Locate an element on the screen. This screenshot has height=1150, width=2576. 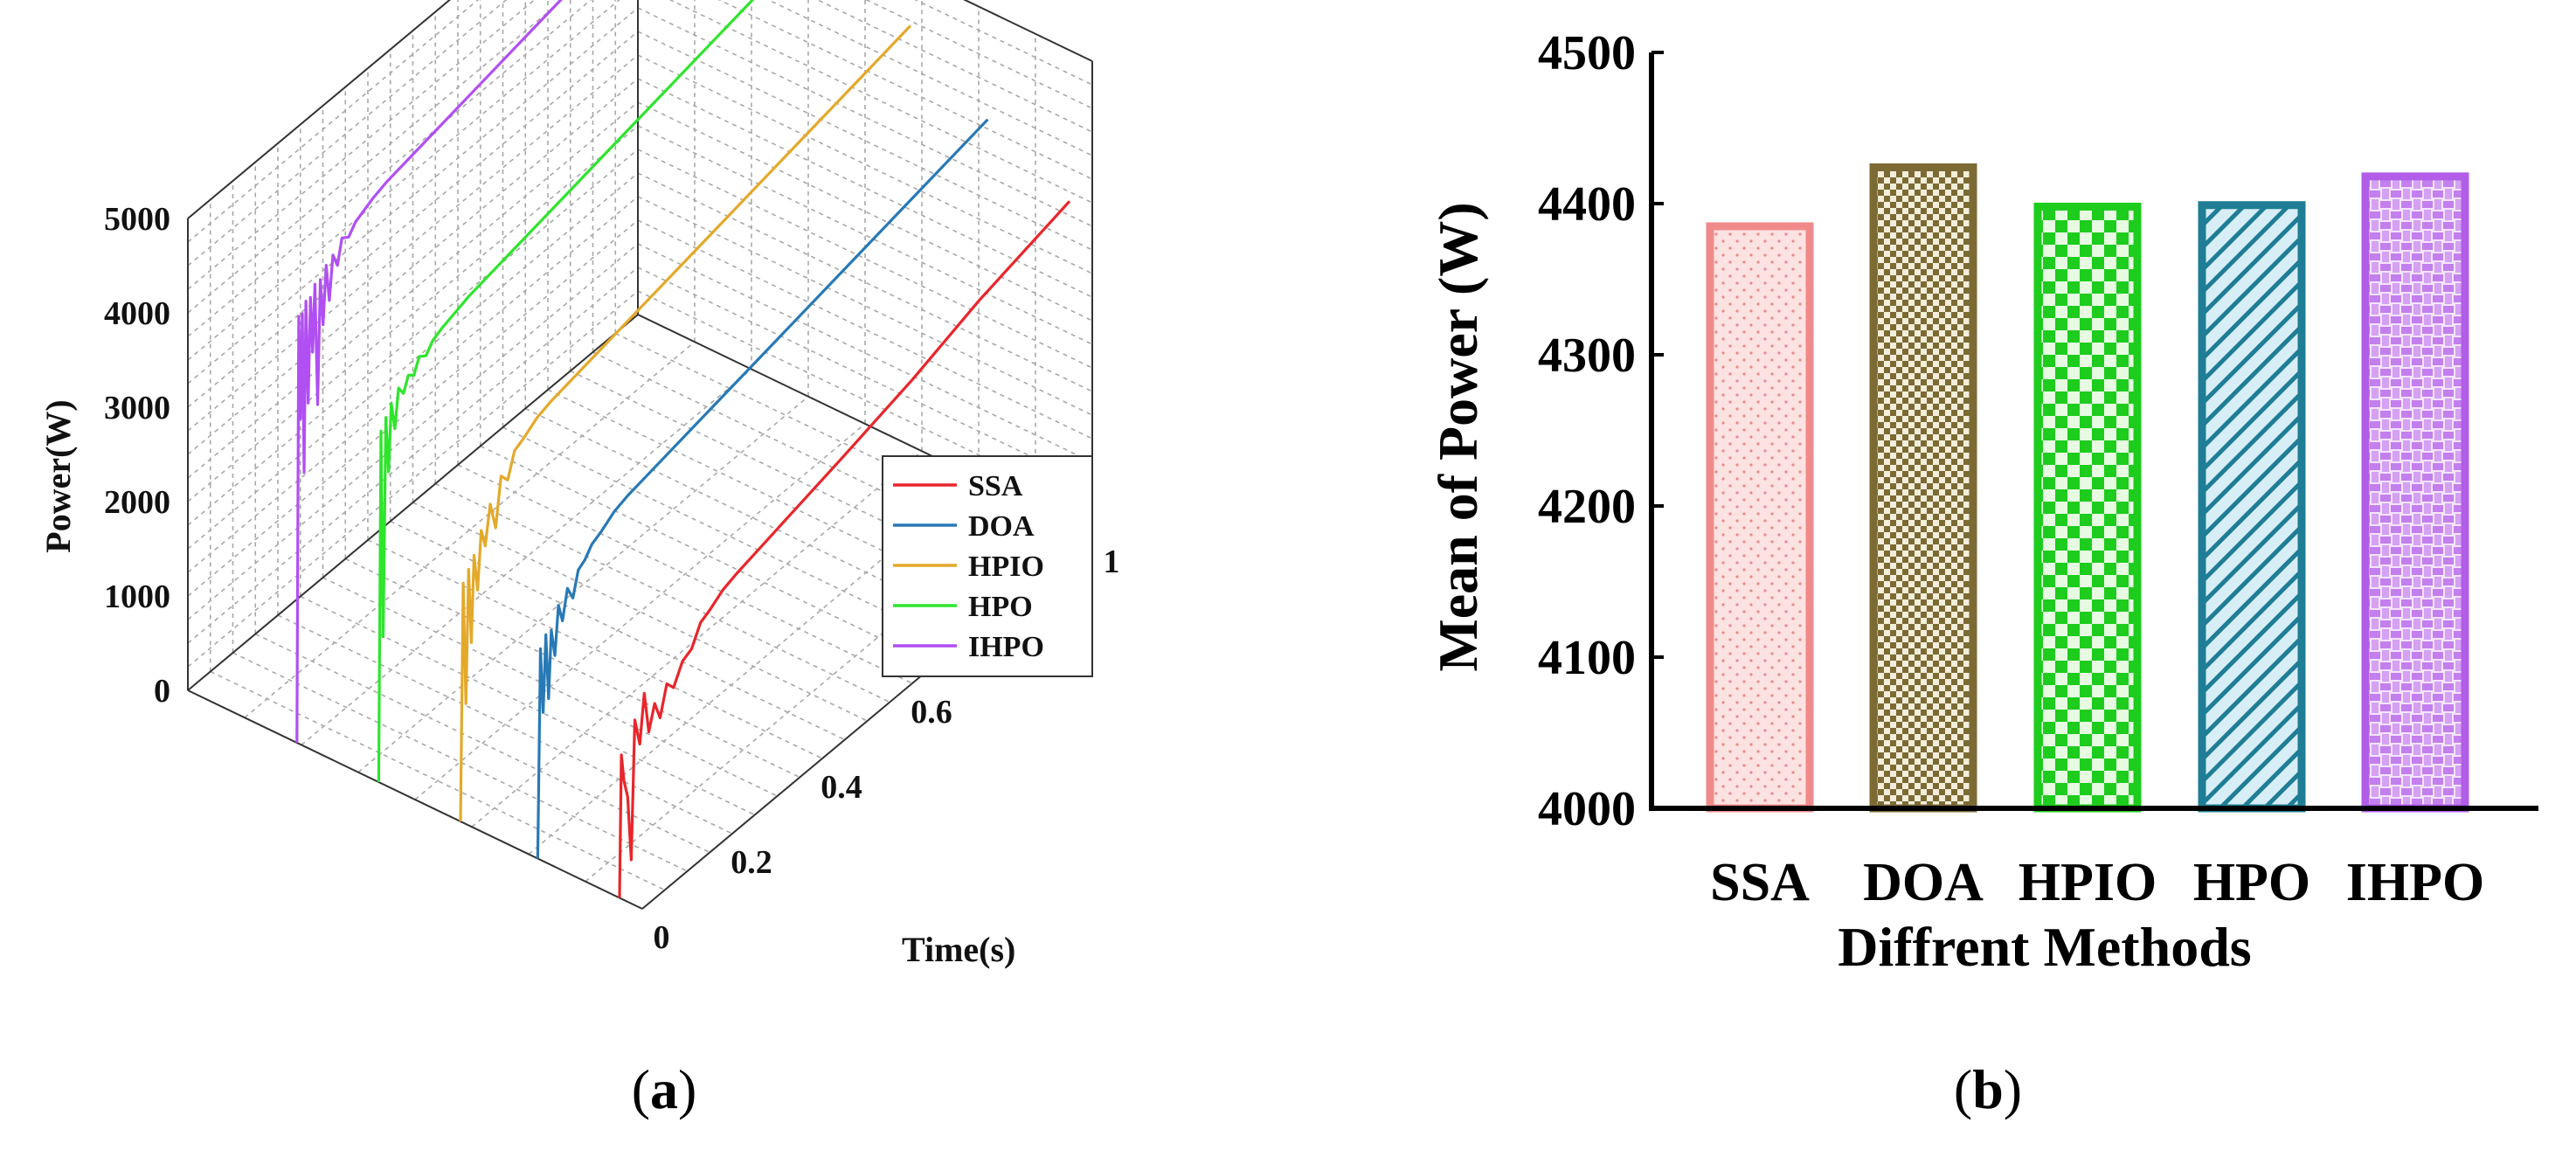
legend-label-ssa: SSA is located at coordinates (995, 486).